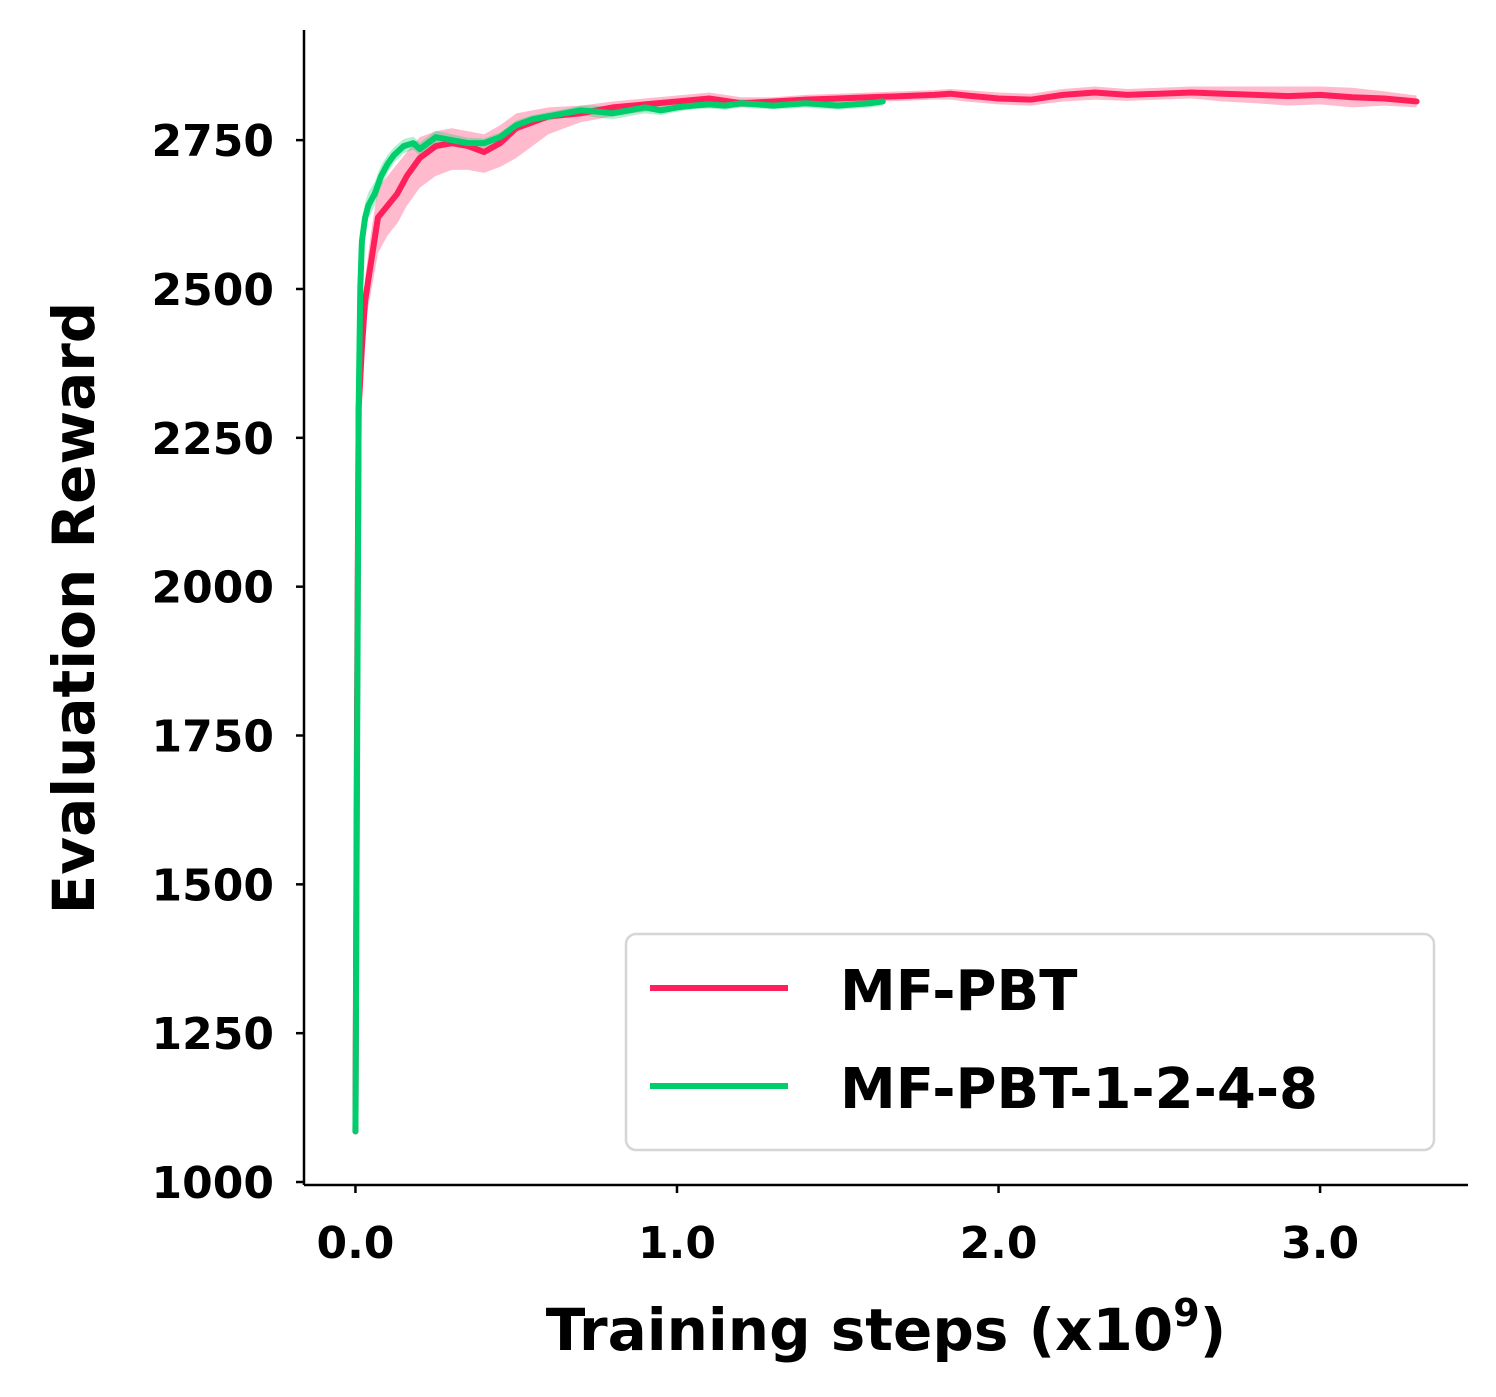 The height and width of the screenshot is (1397, 1496). I want to click on y-tick-label: 2750, so click(213, 141).